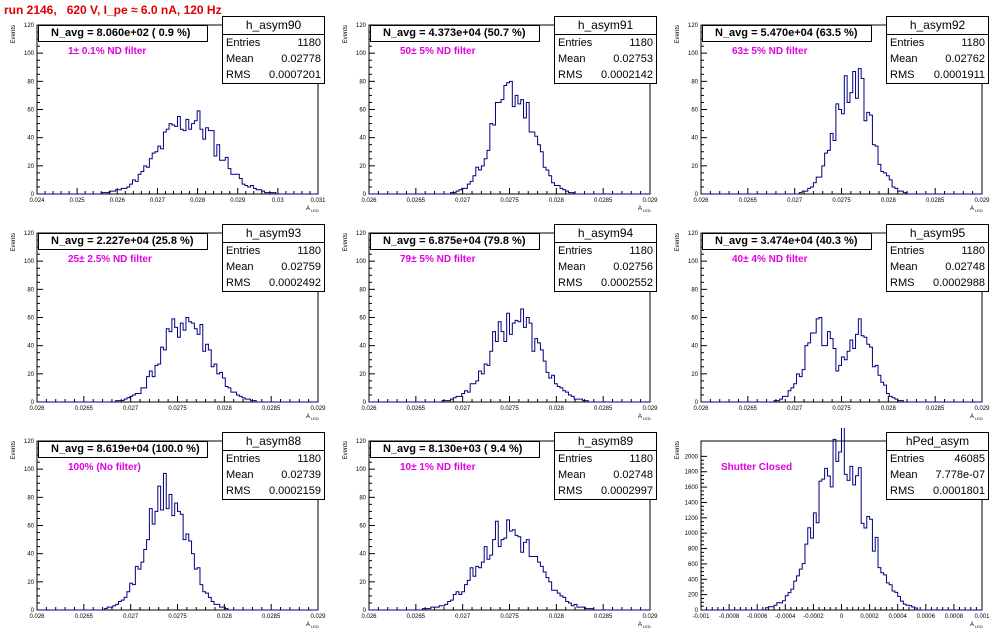 The image size is (996, 635). I want to click on y-tick-label: 1200, so click(692, 519).